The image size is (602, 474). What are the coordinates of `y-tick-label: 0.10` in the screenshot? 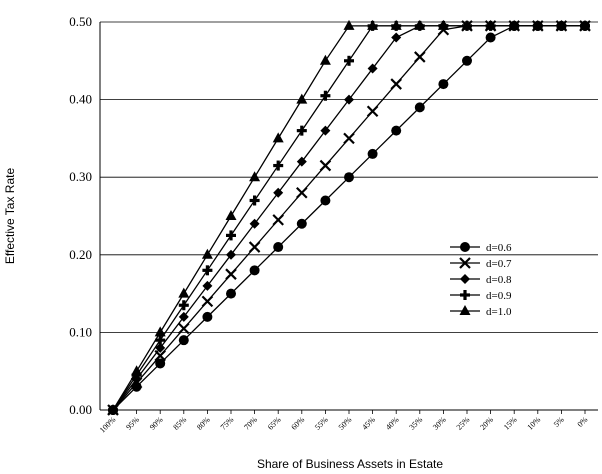 It's located at (80, 331).